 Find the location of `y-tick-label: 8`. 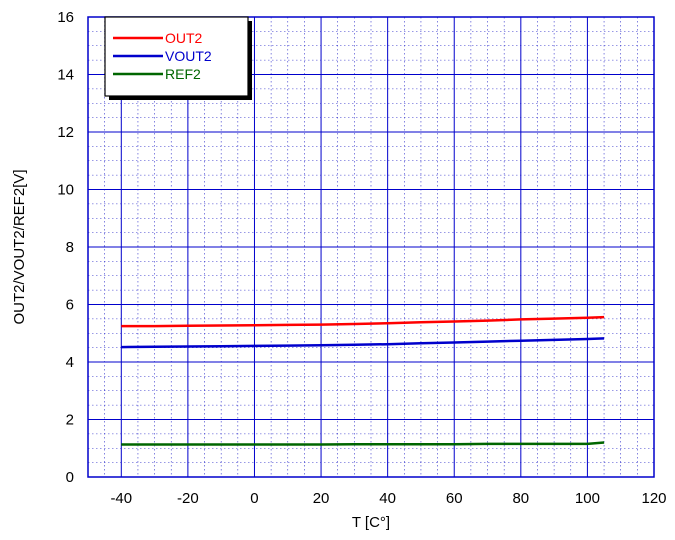

y-tick-label: 8 is located at coordinates (70, 247).